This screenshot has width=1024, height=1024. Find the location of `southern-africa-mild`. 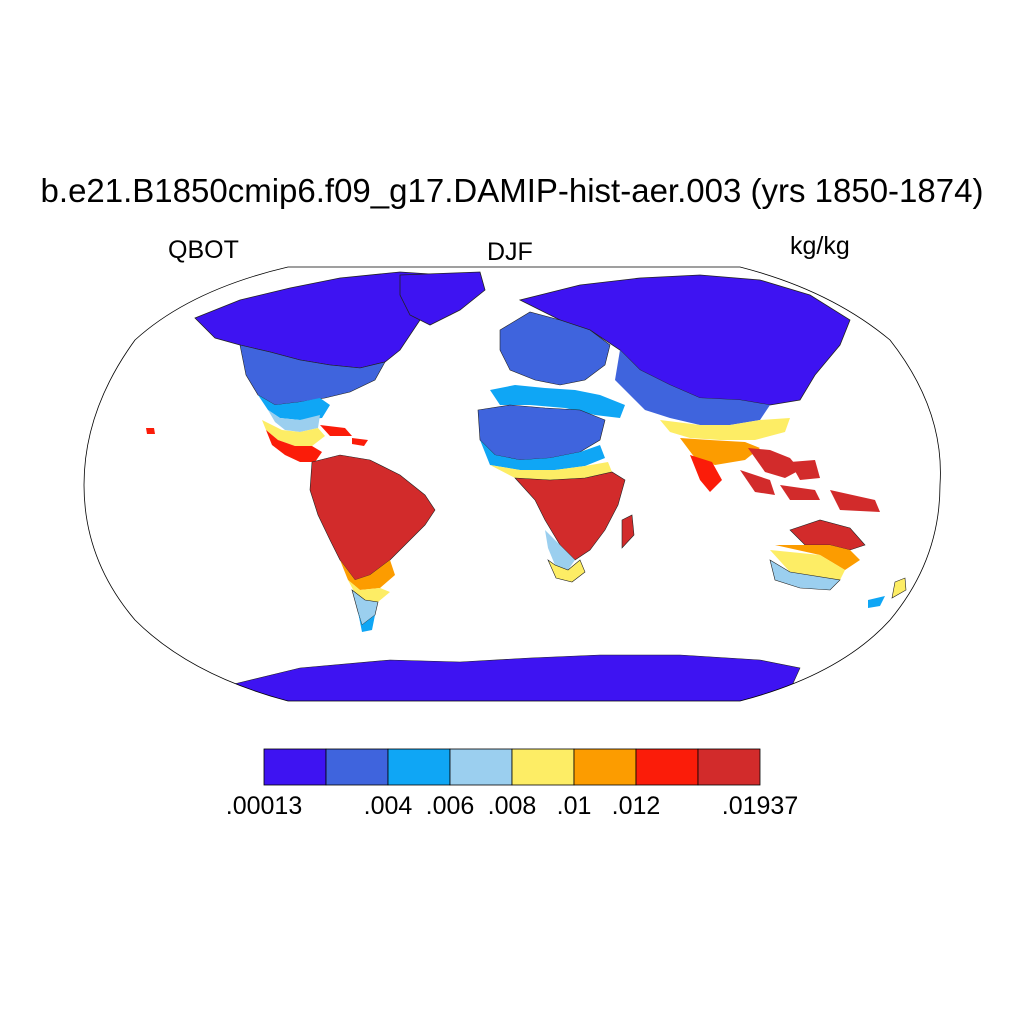

southern-africa-mild is located at coordinates (560, 550).